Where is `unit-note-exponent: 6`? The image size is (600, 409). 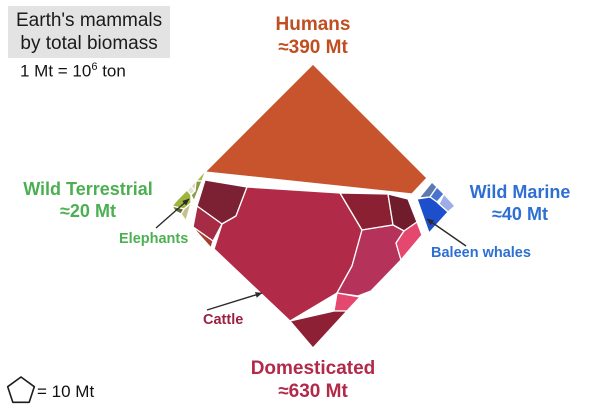 unit-note-exponent: 6 is located at coordinates (94, 67).